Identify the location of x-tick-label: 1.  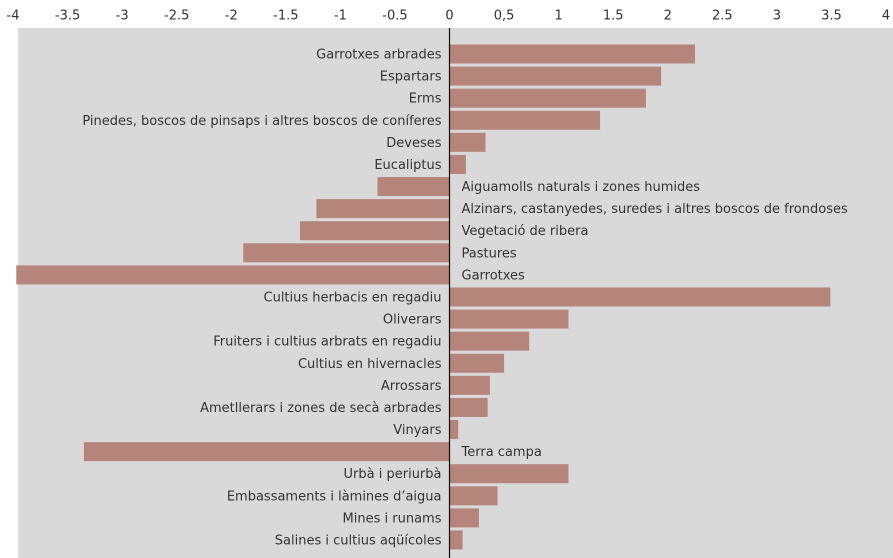
(558, 16).